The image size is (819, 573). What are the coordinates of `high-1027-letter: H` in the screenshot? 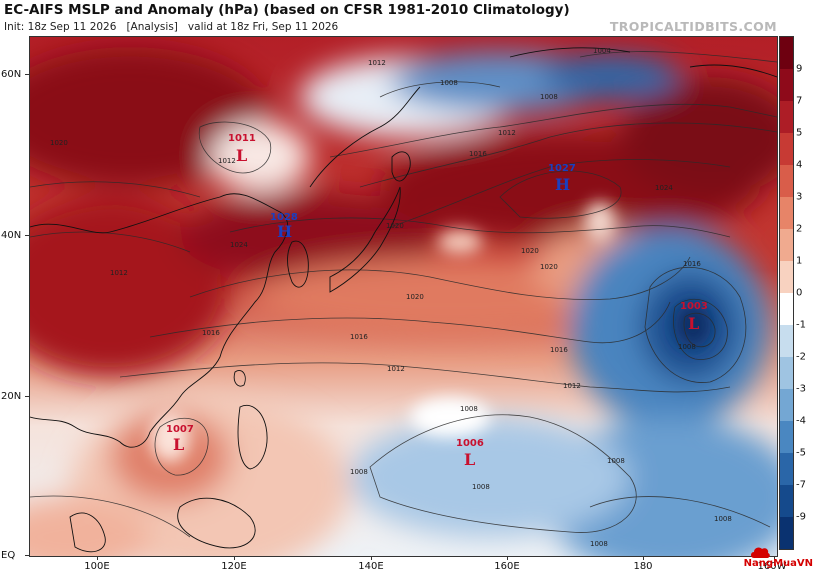 It's located at (562, 184).